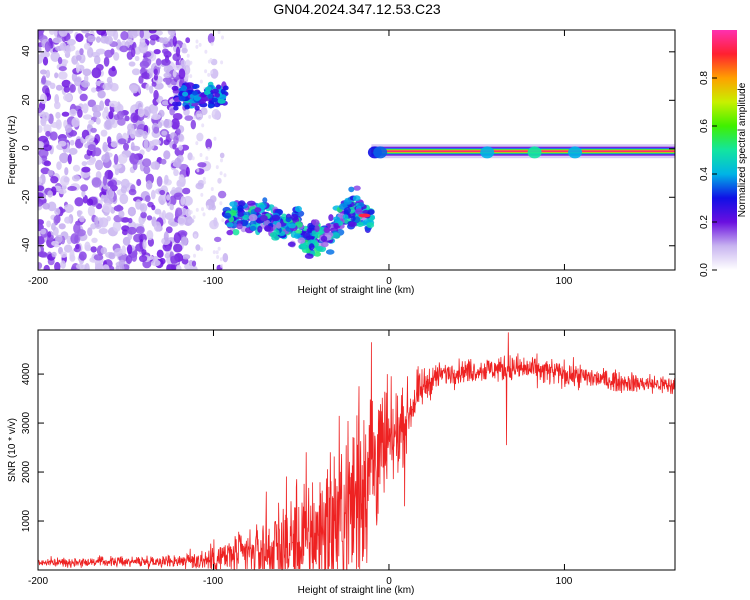 This screenshot has width=750, height=600. Describe the element at coordinates (26, 447) in the screenshot. I see `snr-y-tick-labels: 1000 2000 3000 4000` at that location.